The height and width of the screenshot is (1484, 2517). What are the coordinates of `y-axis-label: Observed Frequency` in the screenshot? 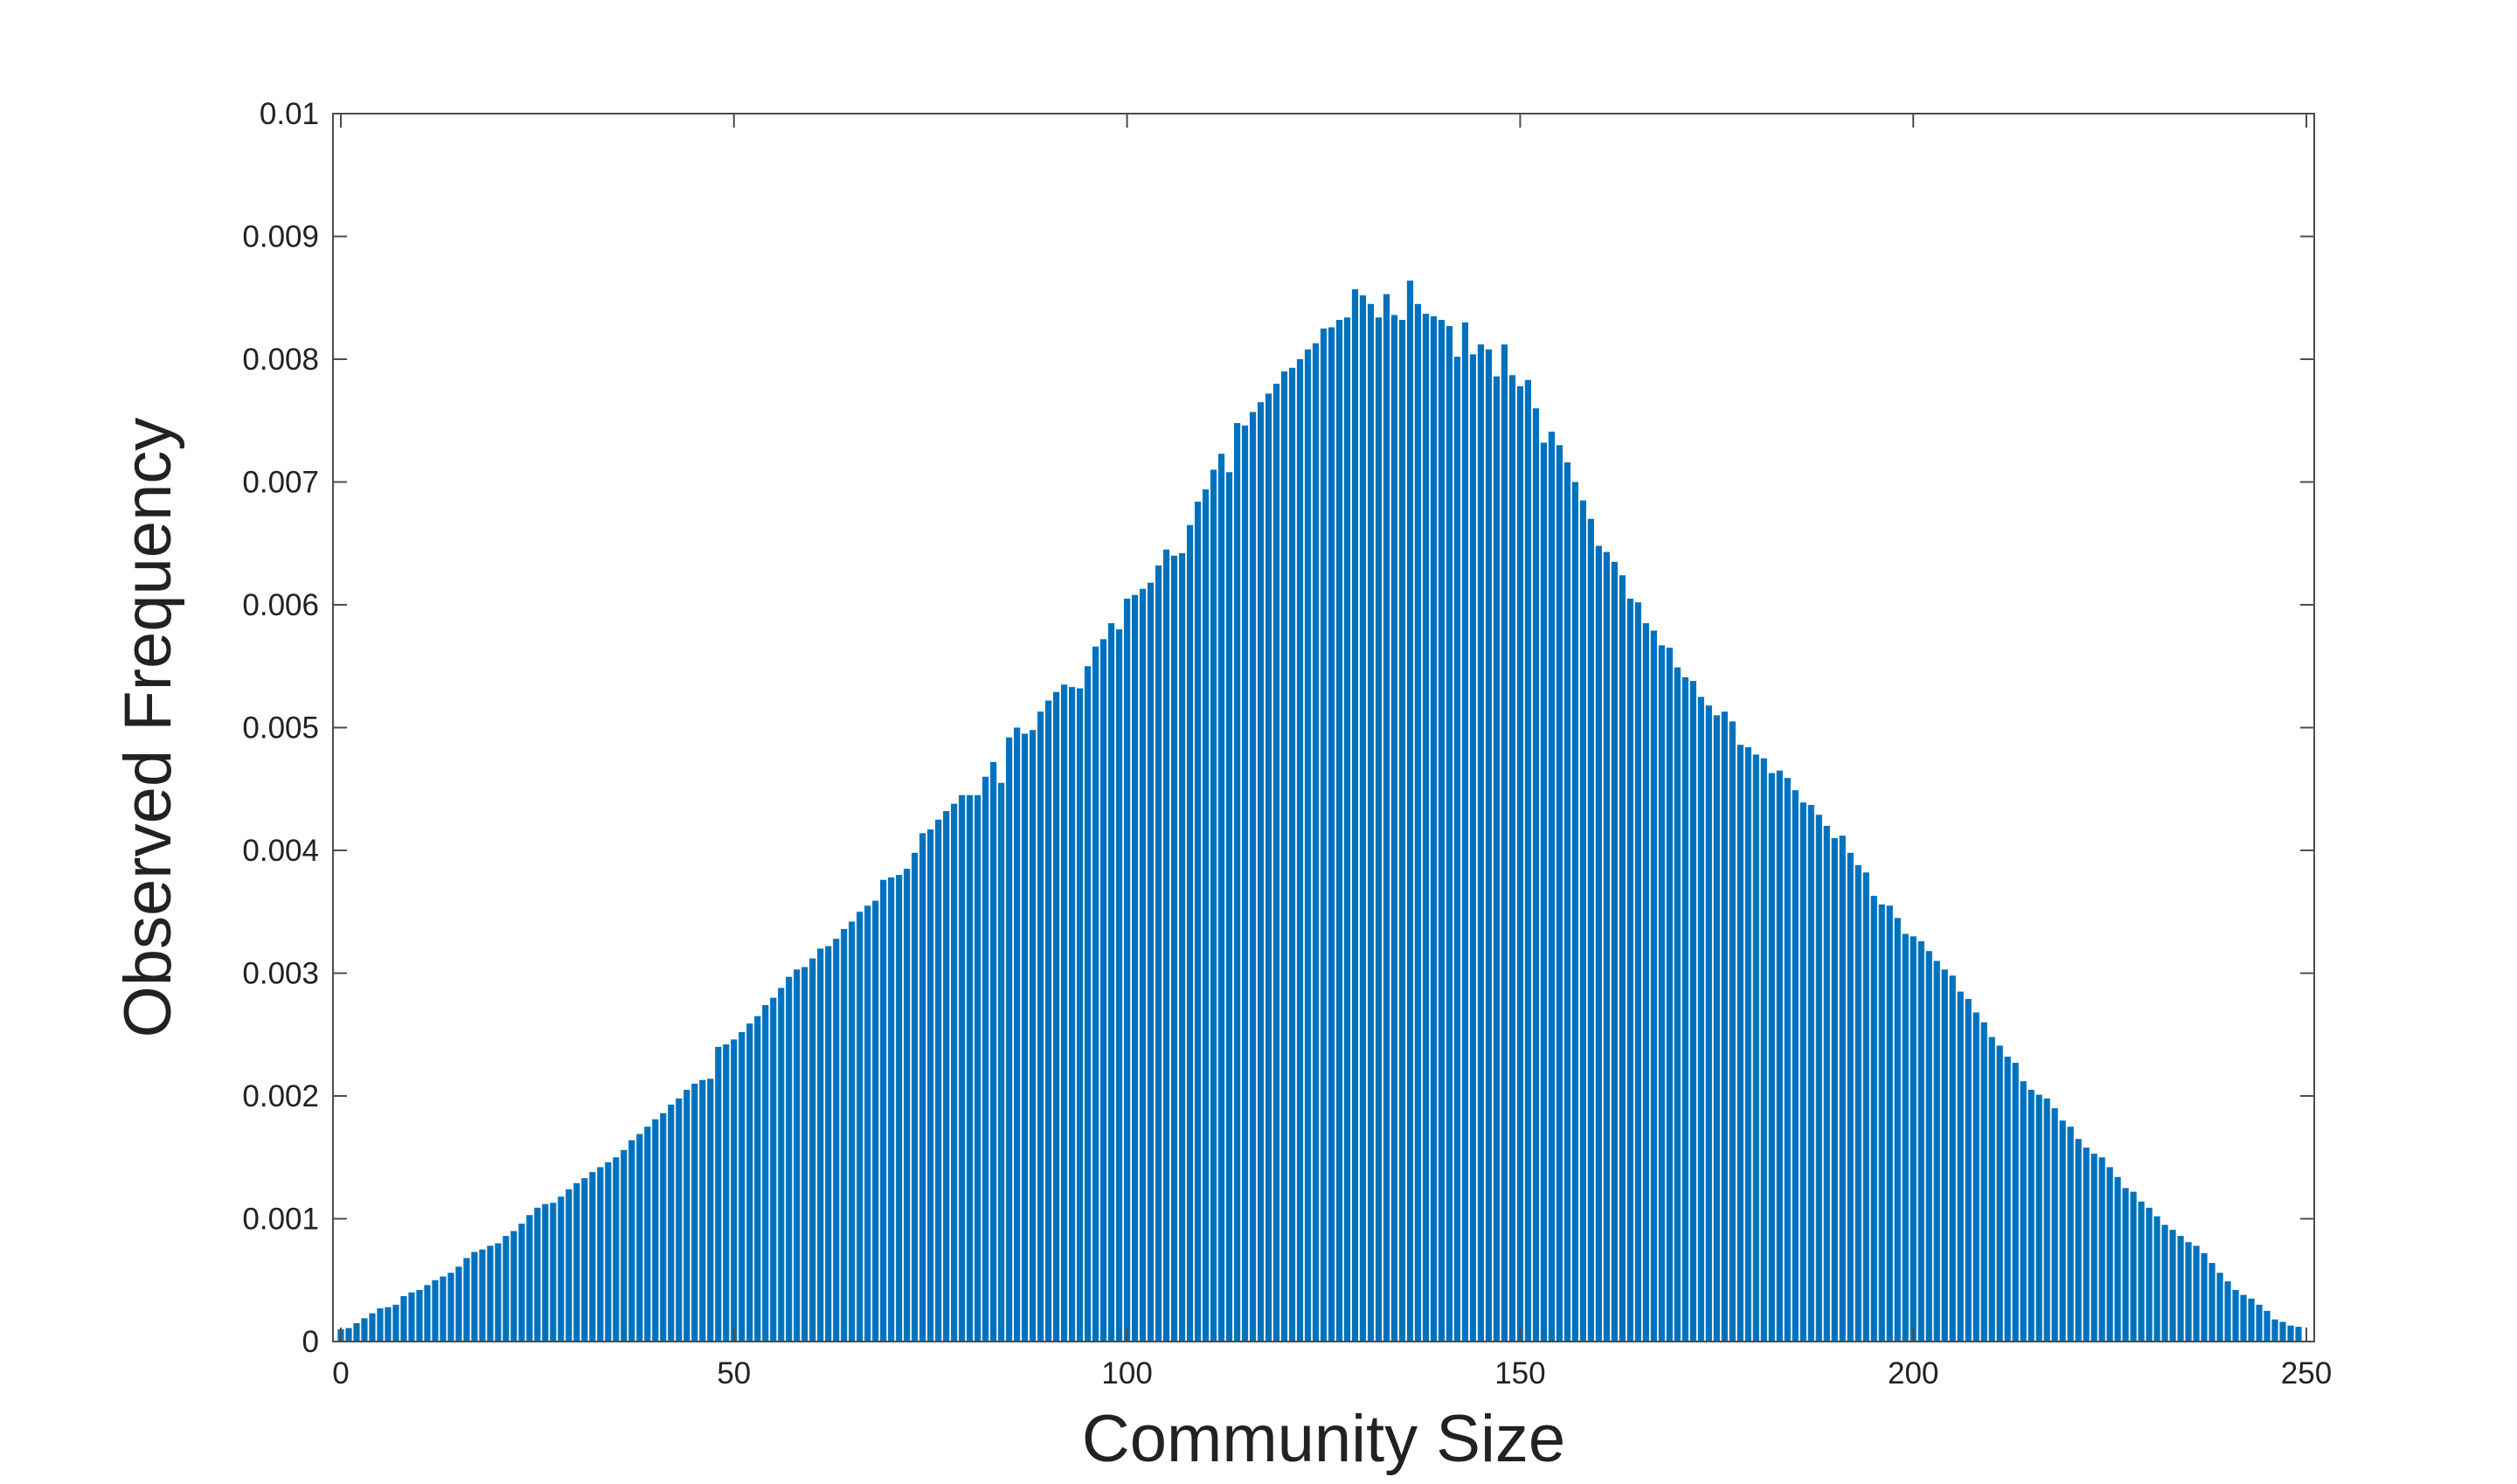 It's located at (148, 728).